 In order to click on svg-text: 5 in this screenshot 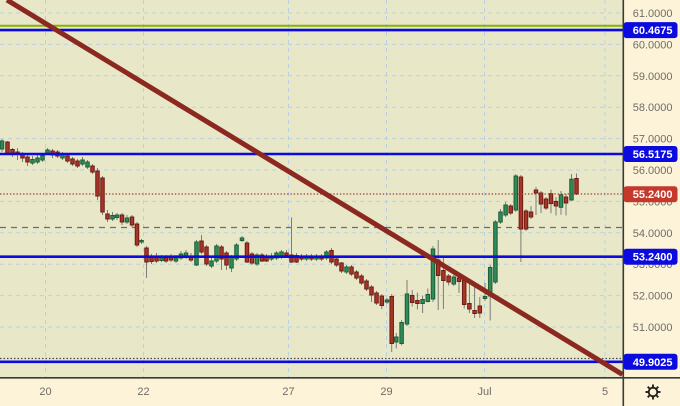, I will do `click(605, 392)`.